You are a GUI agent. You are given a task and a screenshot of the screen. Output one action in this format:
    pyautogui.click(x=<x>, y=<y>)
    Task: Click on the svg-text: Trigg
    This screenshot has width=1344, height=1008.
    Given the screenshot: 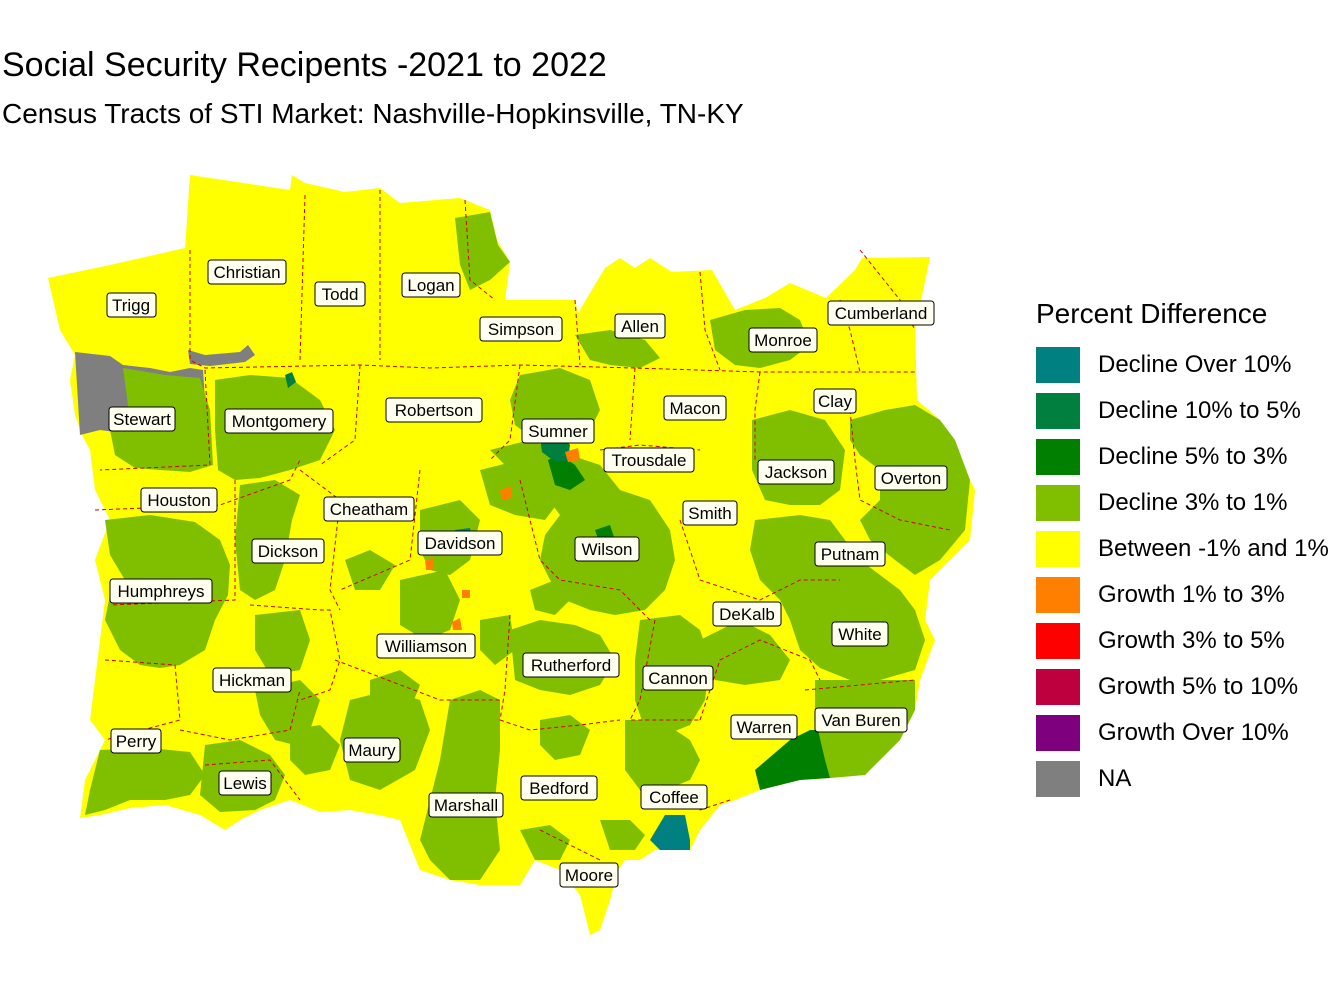 What is the action you would take?
    pyautogui.click(x=131, y=305)
    